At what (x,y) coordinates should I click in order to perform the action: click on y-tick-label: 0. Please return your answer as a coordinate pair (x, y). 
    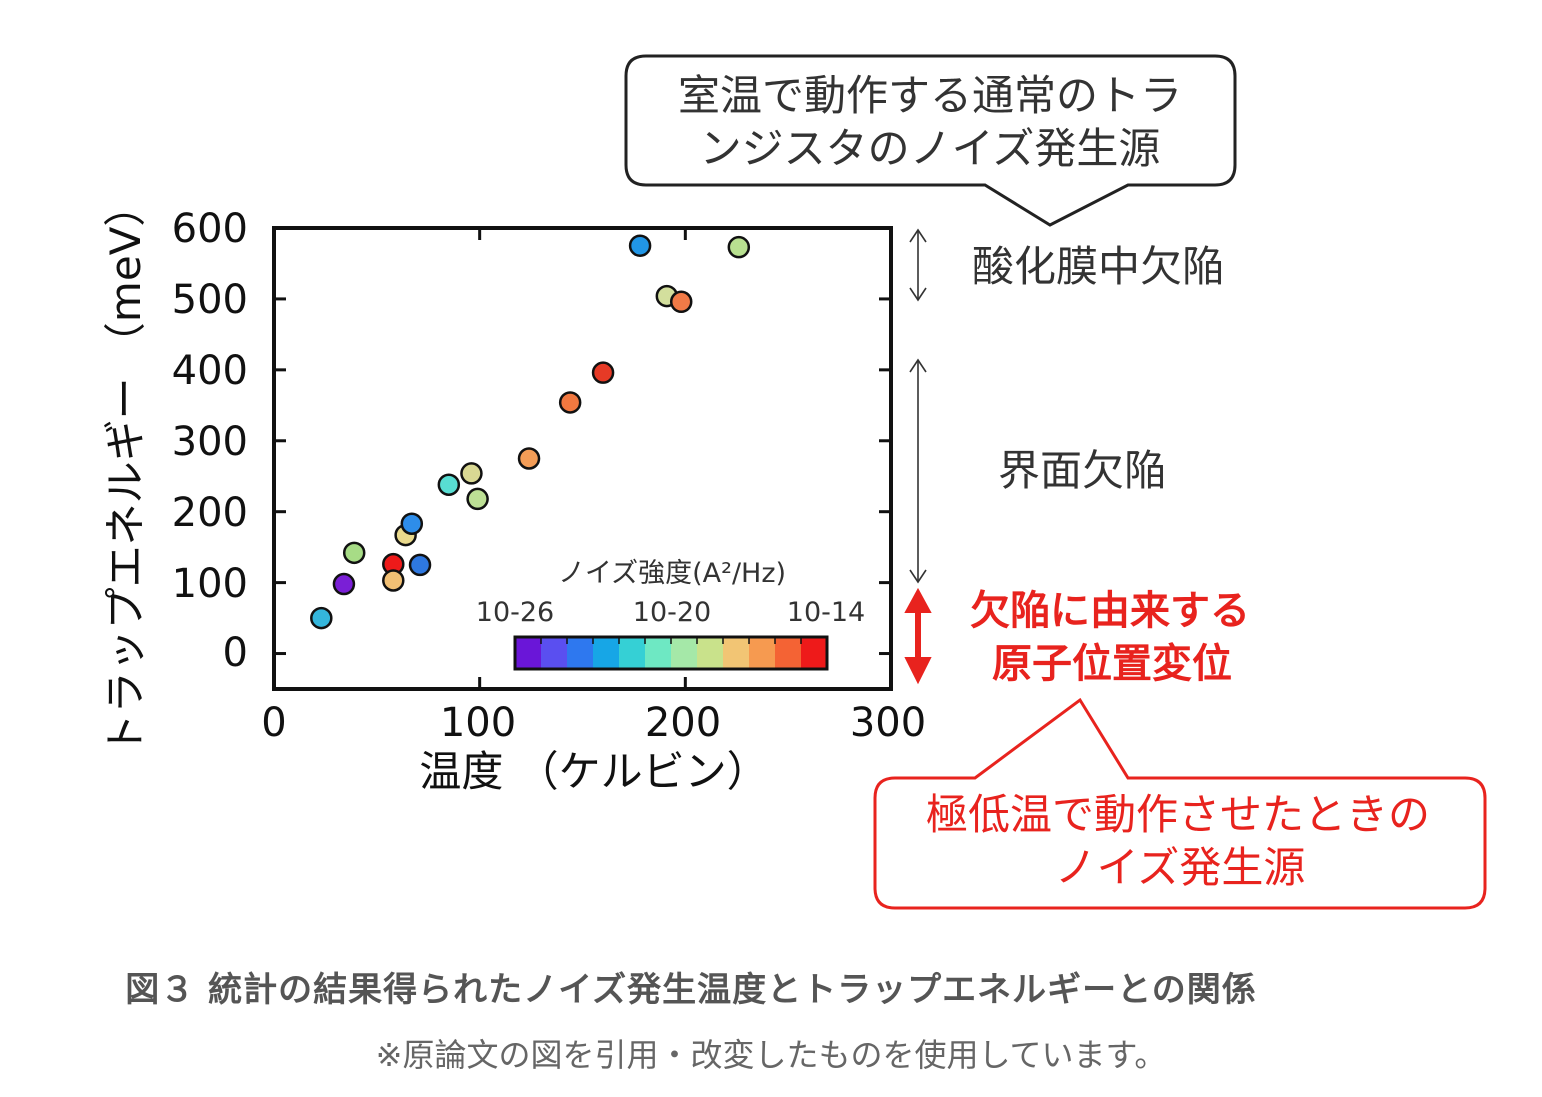
    Looking at the image, I should click on (235, 653).